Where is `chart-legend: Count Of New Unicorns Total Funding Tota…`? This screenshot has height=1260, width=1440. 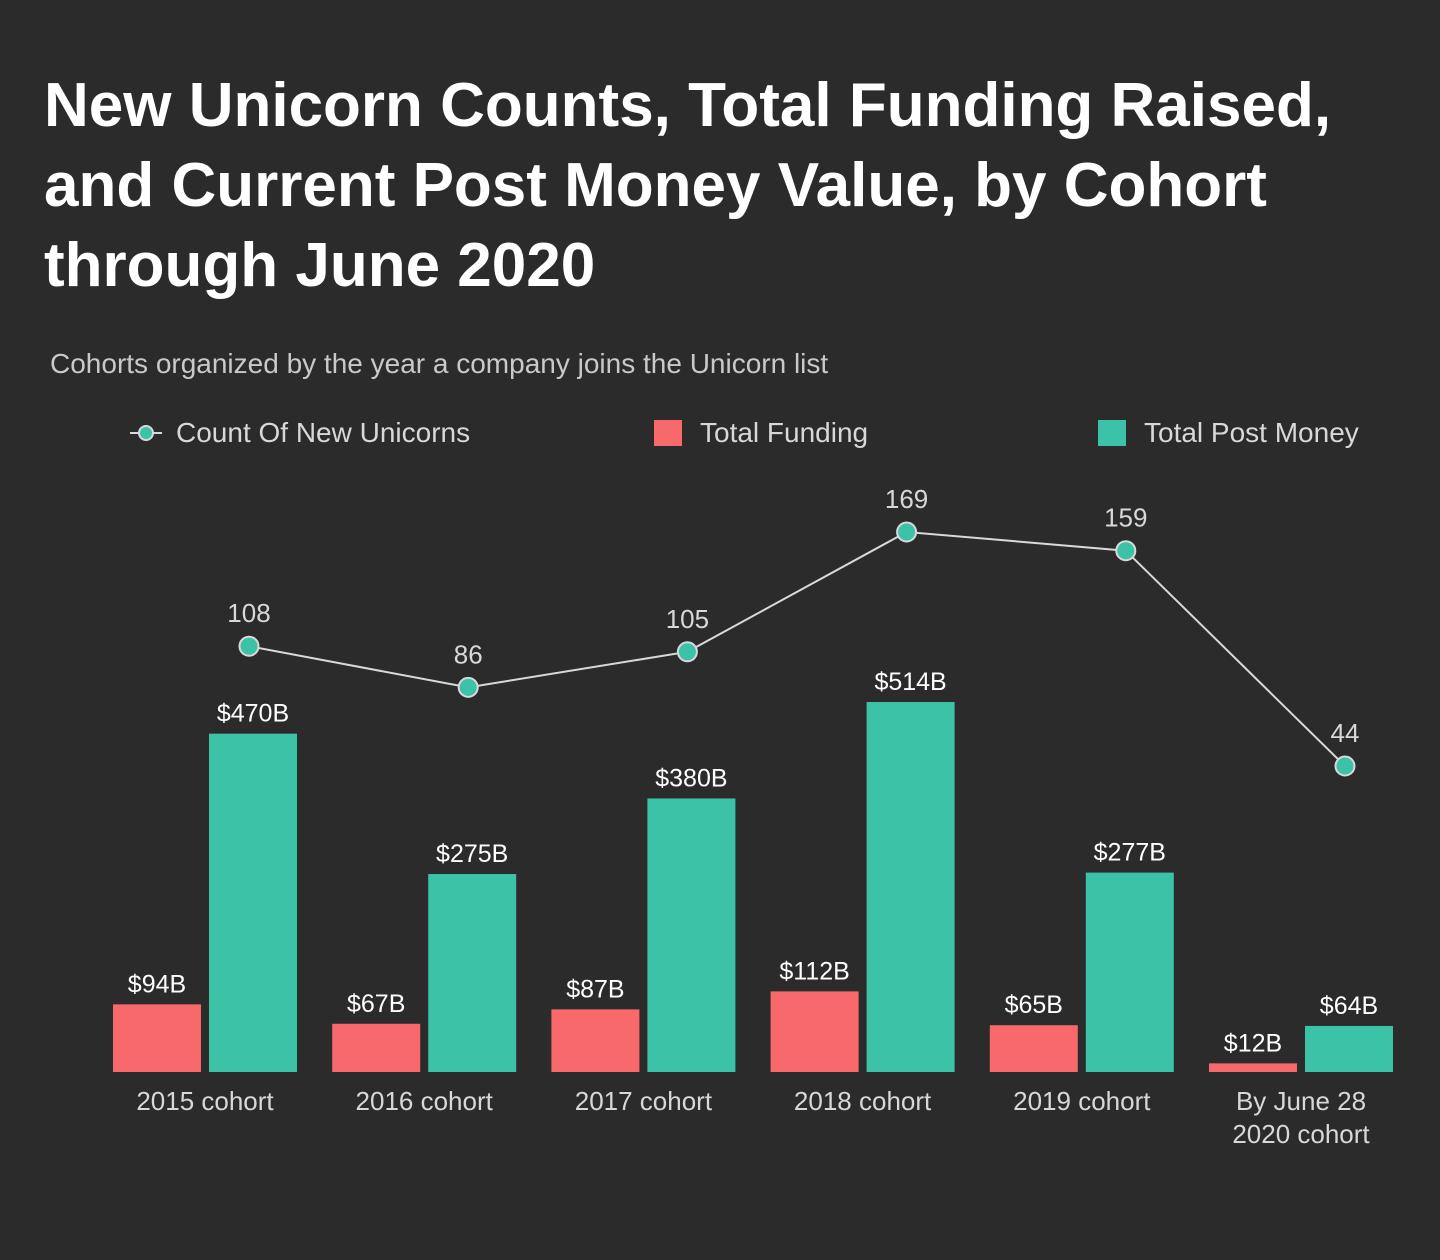
chart-legend: Count Of New Unicorns Total Funding Tota… is located at coordinates (720, 433).